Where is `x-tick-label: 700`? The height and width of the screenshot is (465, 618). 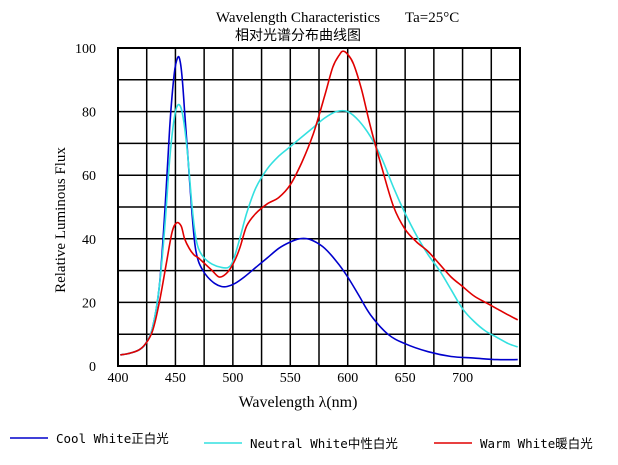
x-tick-label: 700 is located at coordinates (462, 378).